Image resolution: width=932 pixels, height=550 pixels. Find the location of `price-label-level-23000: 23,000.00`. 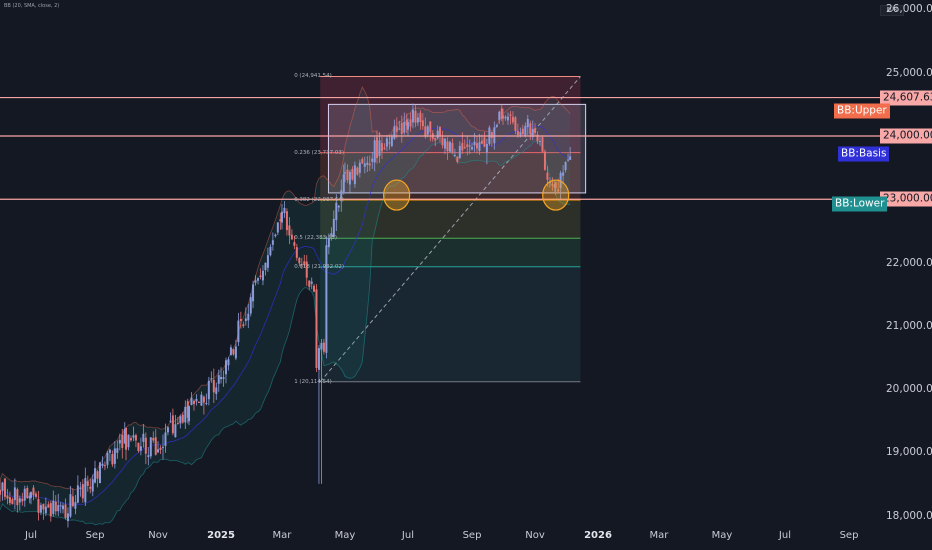

price-label-level-23000: 23,000.00 is located at coordinates (906, 199).